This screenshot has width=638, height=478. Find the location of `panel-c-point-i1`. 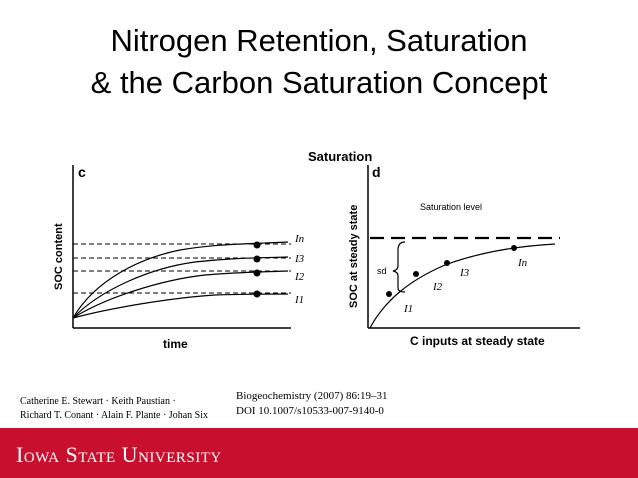

panel-c-point-i1 is located at coordinates (257, 294).